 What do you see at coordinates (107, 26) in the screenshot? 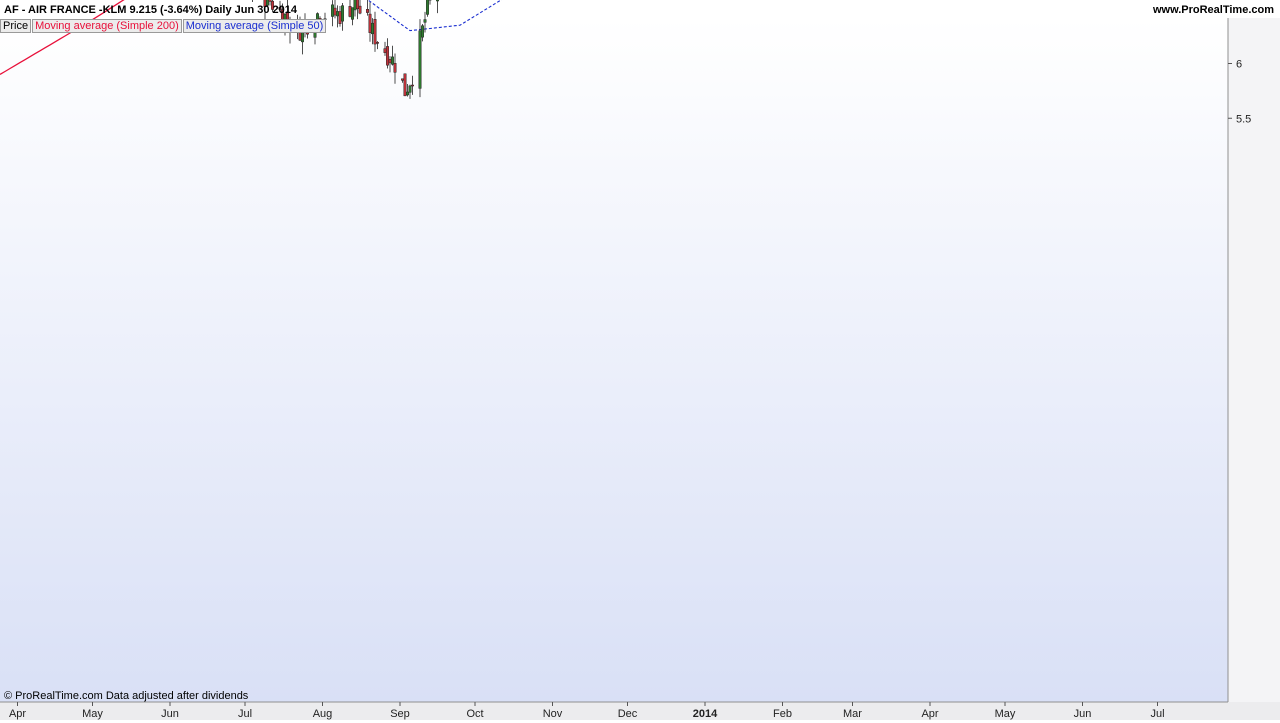
I see `legend-ma200: Moving average (Simple 200)` at bounding box center [107, 26].